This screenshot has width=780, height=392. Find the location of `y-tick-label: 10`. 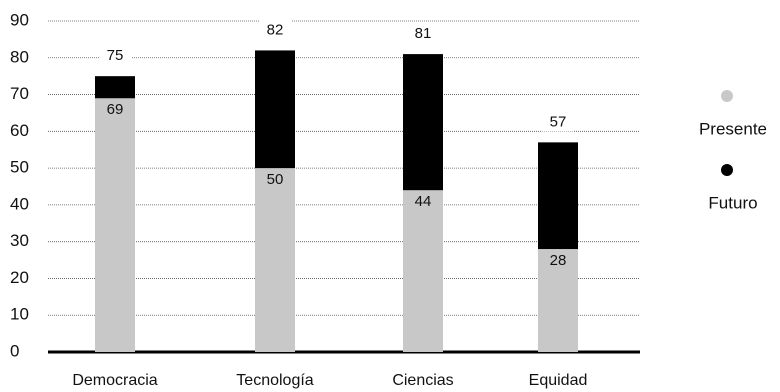

y-tick-label: 10 is located at coordinates (19, 314).